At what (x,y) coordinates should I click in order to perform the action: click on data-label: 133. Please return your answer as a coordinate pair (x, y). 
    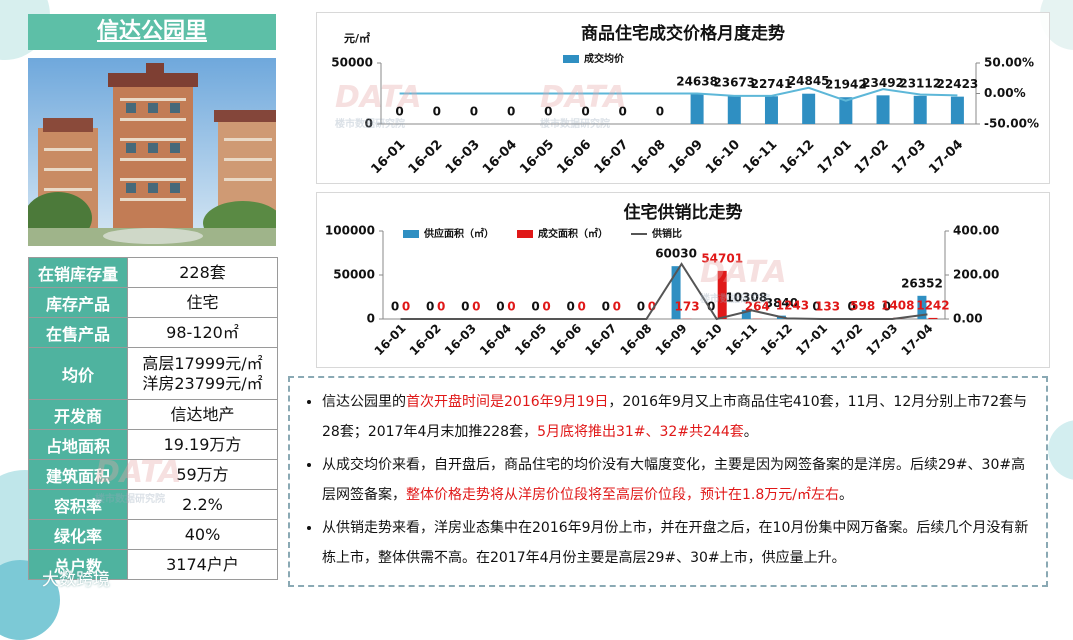
    Looking at the image, I should click on (827, 306).